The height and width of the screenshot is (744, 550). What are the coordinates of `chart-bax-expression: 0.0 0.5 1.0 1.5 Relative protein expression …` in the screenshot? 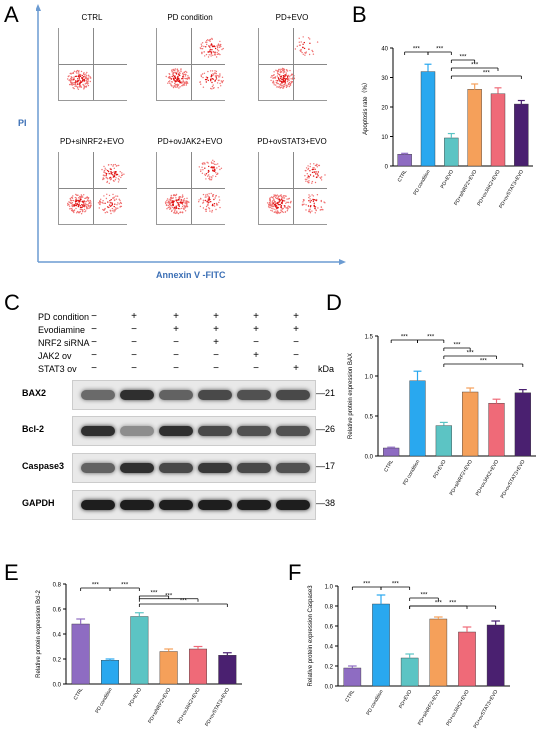 It's located at (442, 417).